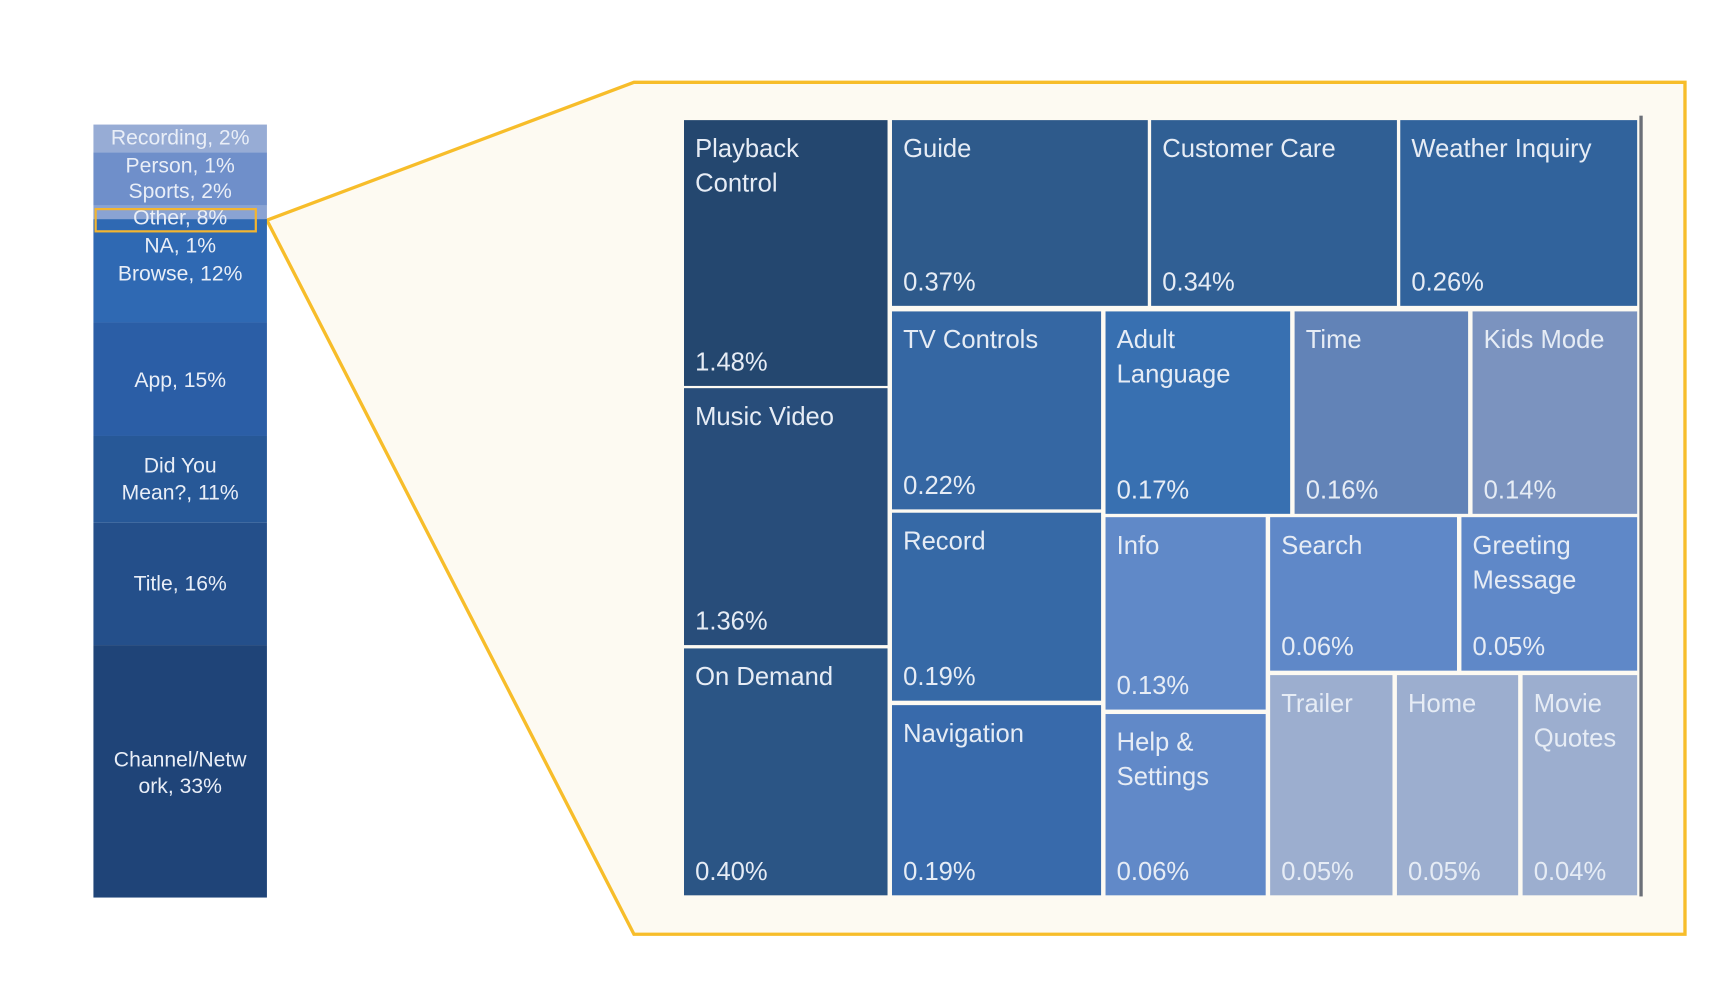 Image resolution: width=1735 pixels, height=999 pixels. I want to click on treemap-cell-trailer: Trailer 0.05%, so click(1331, 785).